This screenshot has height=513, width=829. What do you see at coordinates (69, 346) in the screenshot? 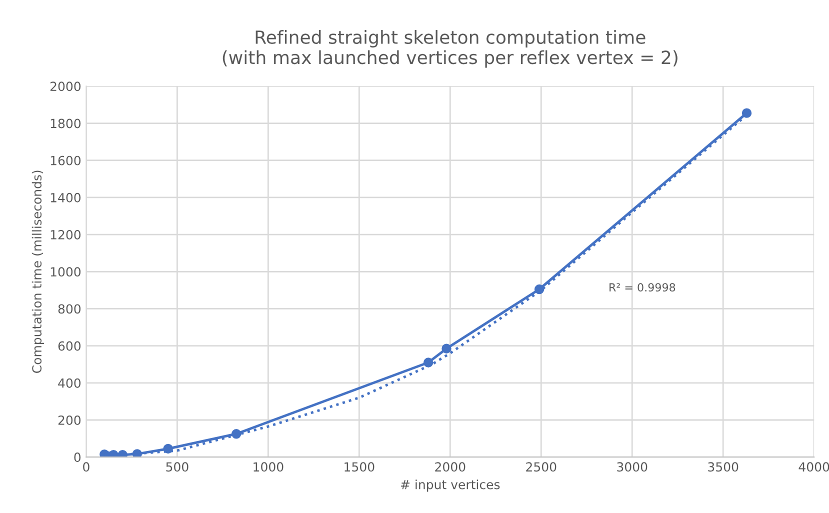
I see `y-tick-label: 600` at bounding box center [69, 346].